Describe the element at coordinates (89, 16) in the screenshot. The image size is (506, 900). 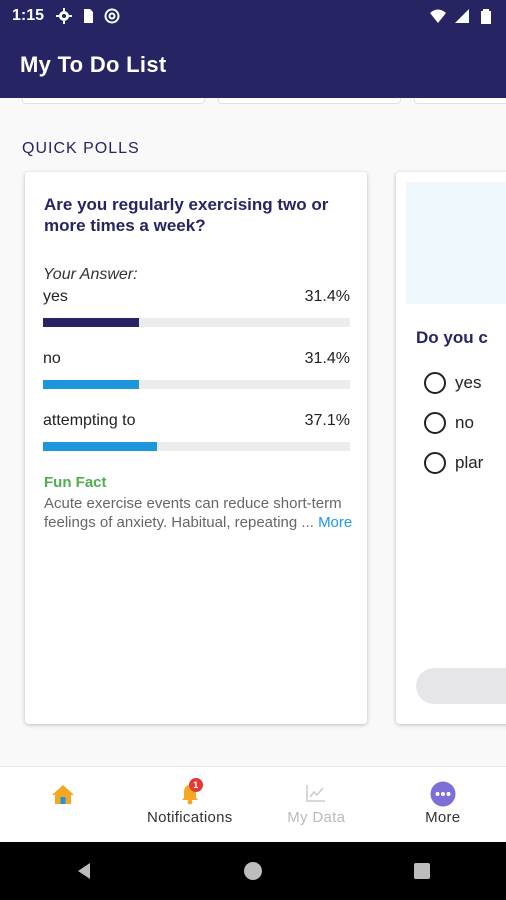
I see `sim-icon` at that location.